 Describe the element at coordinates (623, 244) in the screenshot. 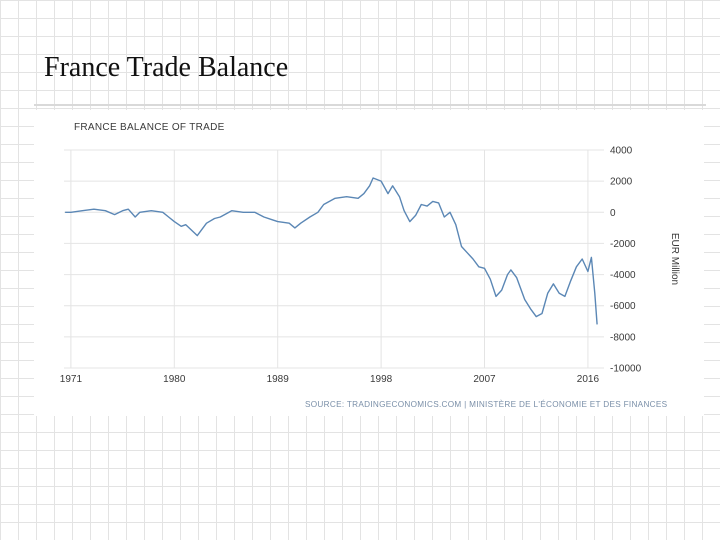

I see `y-tick-label: -2000` at that location.